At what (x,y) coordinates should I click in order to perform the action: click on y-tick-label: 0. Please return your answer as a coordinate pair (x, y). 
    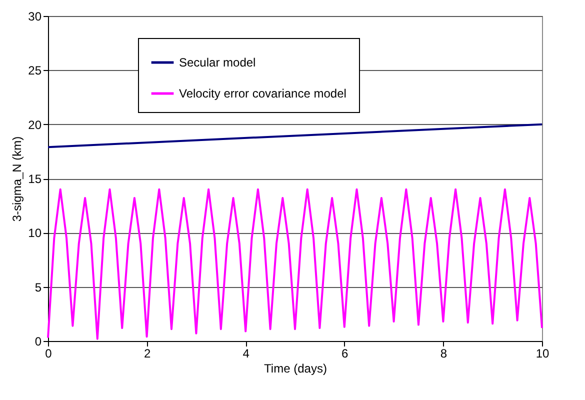
    Looking at the image, I should click on (38, 341).